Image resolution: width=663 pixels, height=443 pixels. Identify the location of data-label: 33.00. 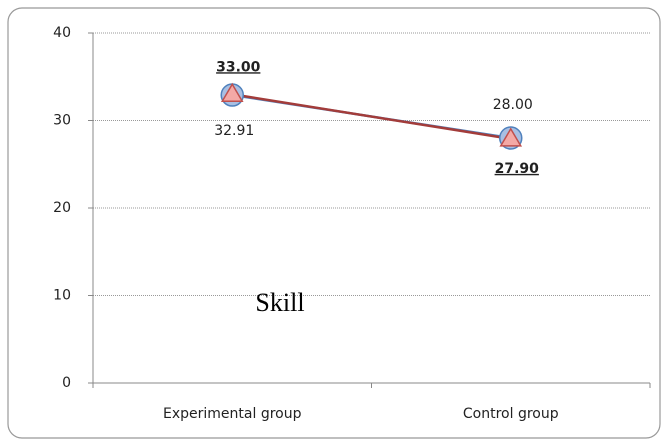
(238, 67).